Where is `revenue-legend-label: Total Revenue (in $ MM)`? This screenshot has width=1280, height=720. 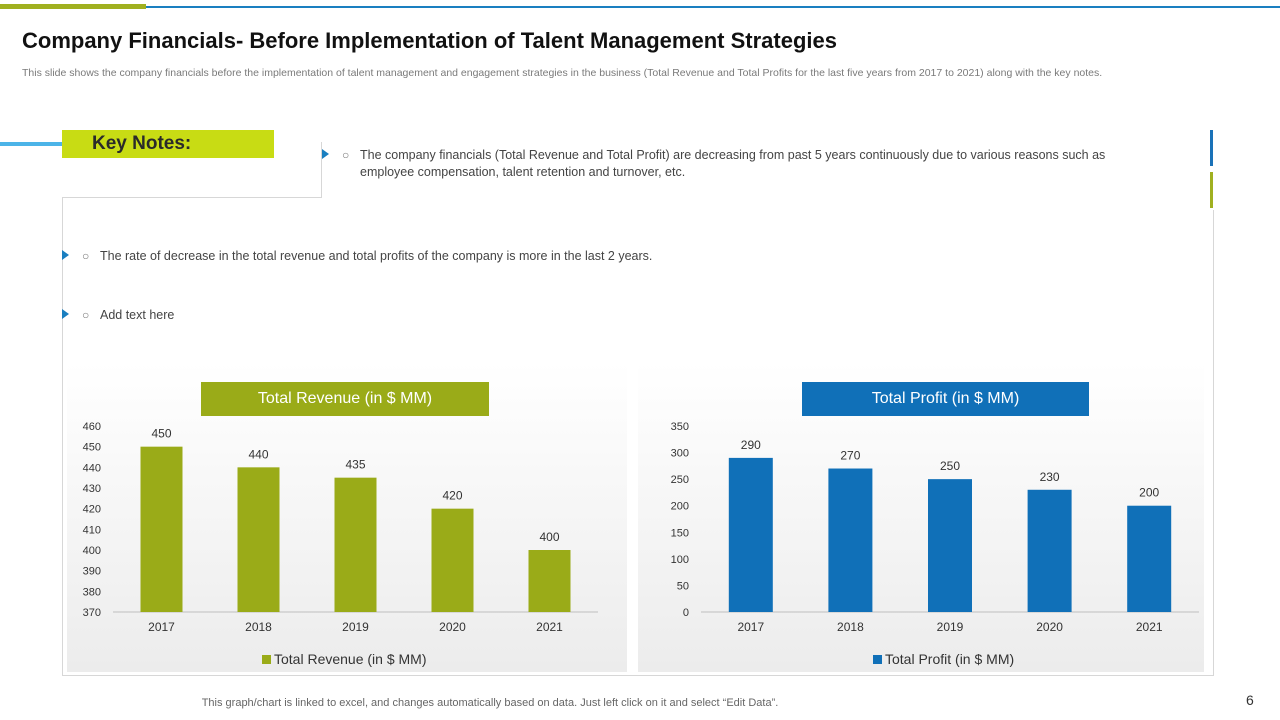 revenue-legend-label: Total Revenue (in $ MM) is located at coordinates (350, 659).